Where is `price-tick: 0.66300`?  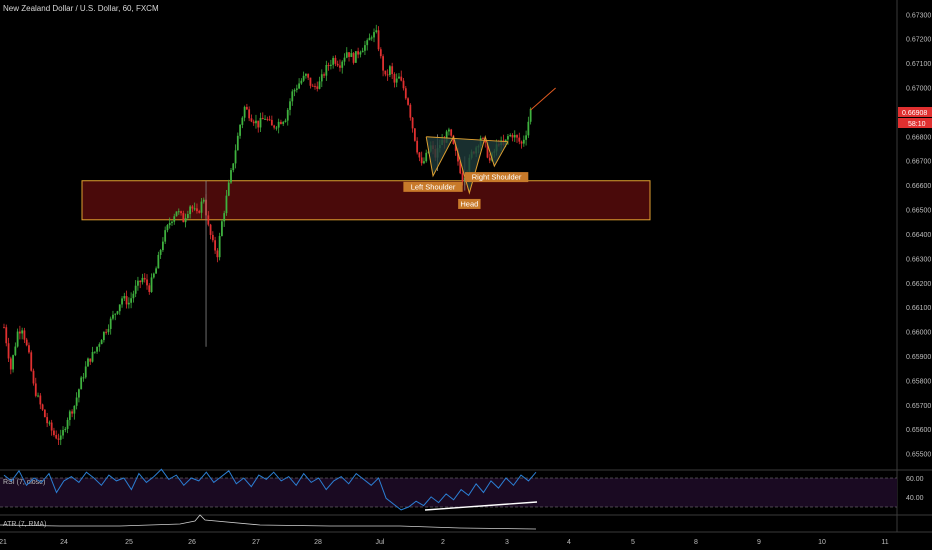
price-tick: 0.66300 is located at coordinates (918, 259).